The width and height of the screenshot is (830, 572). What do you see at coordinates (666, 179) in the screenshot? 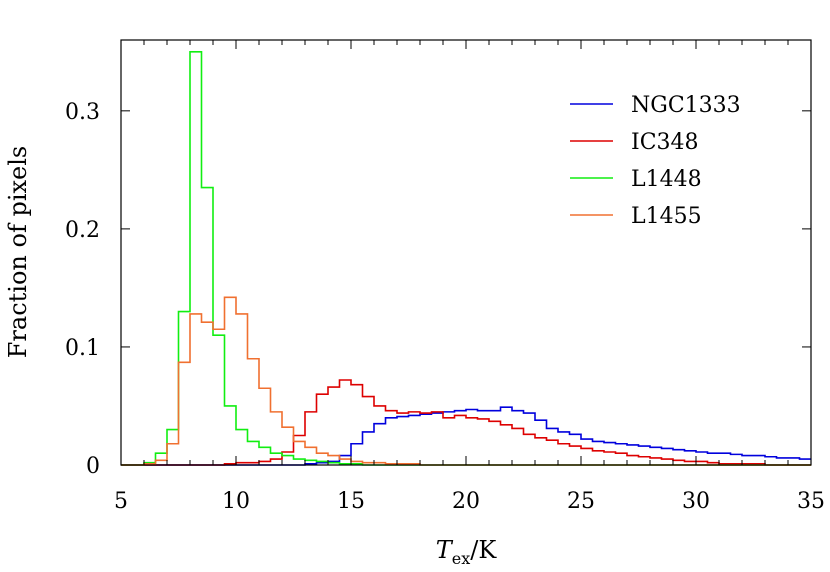
I see `legend-label-l1448: L1448` at bounding box center [666, 179].